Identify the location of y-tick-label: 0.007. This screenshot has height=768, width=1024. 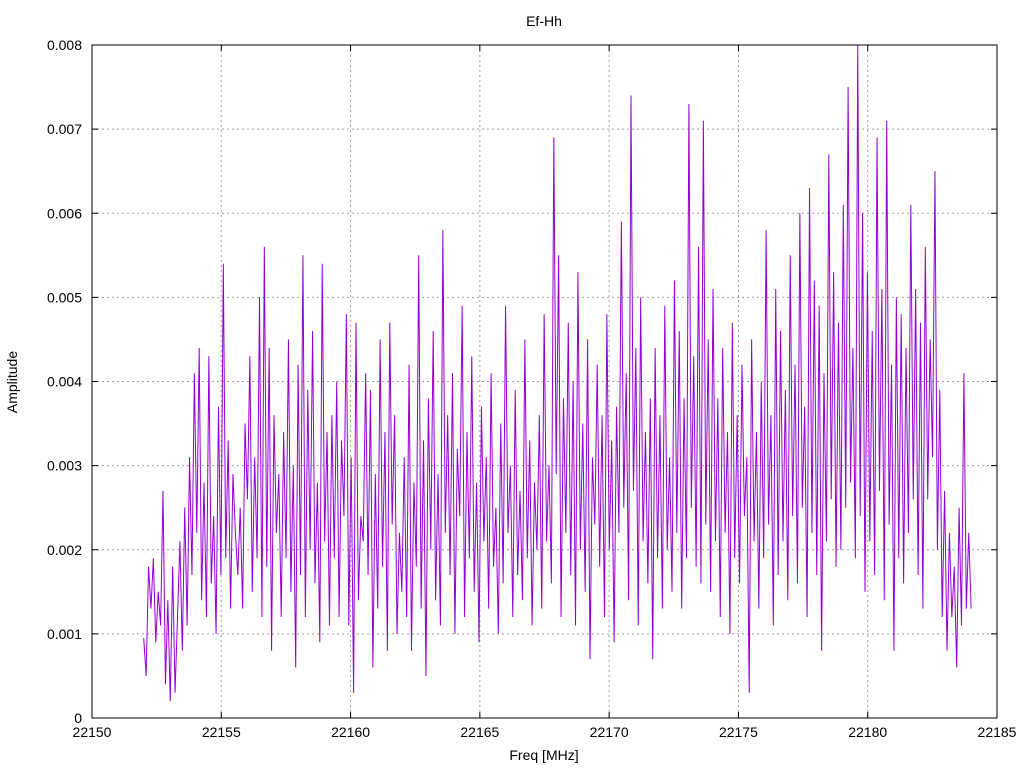
(64, 129).